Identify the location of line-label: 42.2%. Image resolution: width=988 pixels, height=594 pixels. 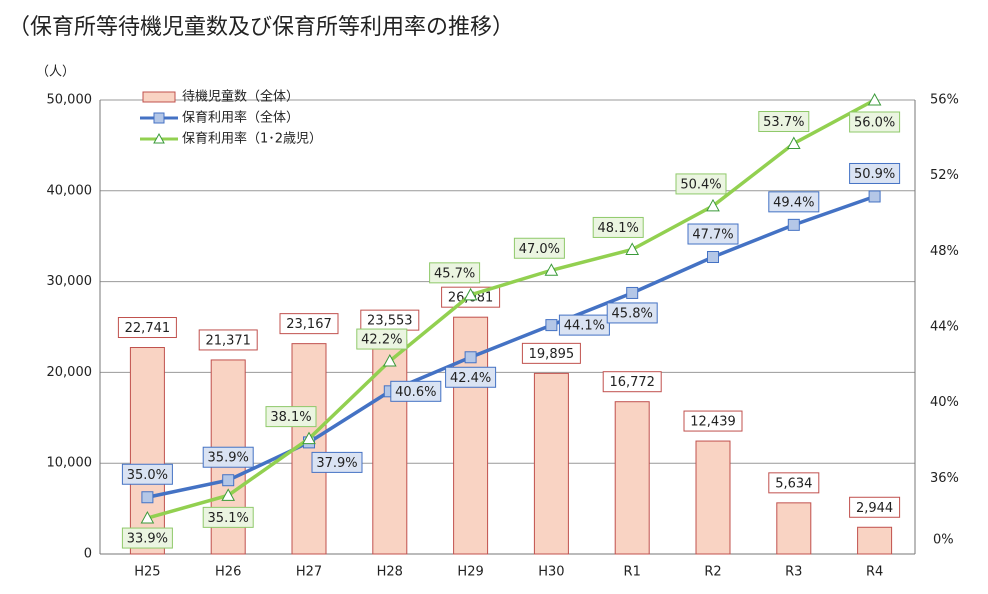
(382, 339).